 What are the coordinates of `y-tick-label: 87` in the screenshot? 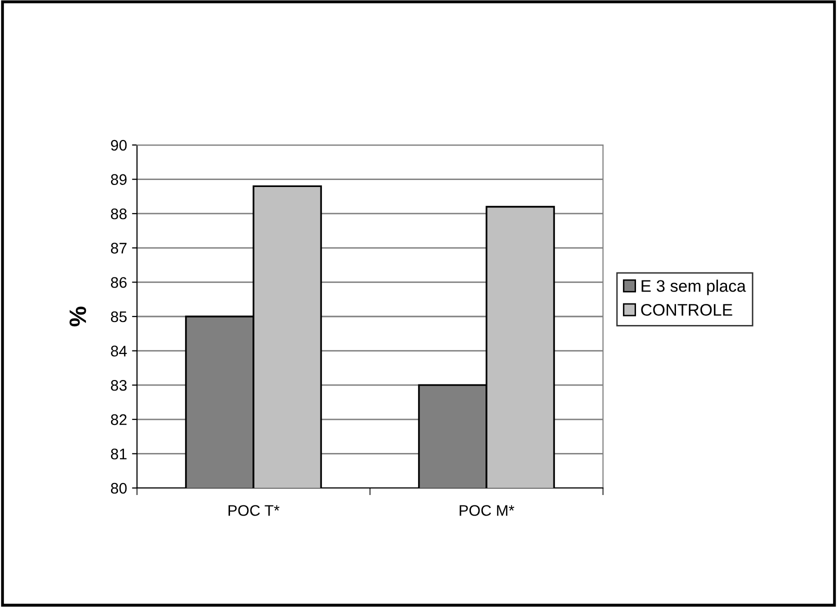 It's located at (118, 248).